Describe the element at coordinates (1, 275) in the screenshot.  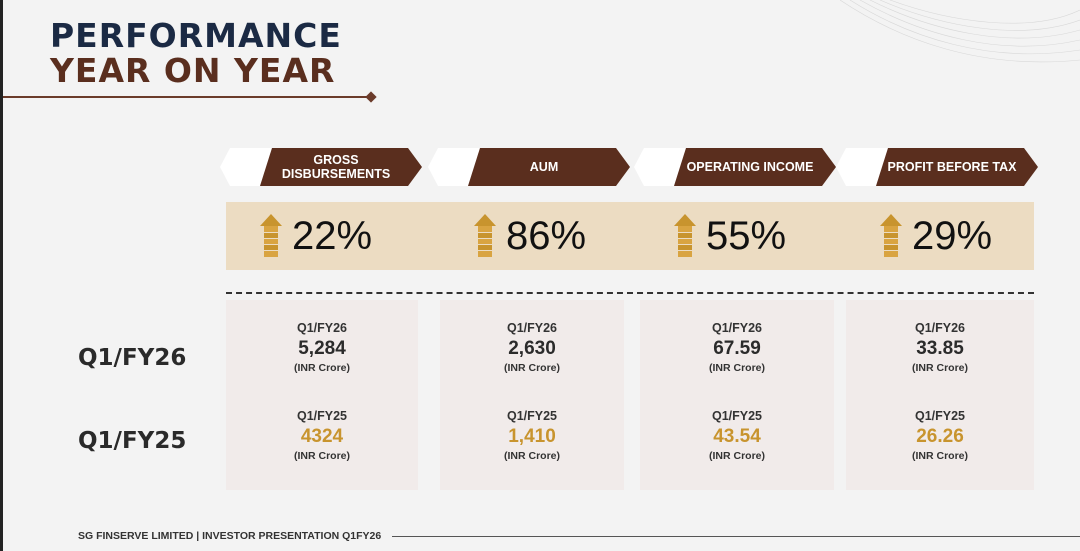
I see `left-edge` at that location.